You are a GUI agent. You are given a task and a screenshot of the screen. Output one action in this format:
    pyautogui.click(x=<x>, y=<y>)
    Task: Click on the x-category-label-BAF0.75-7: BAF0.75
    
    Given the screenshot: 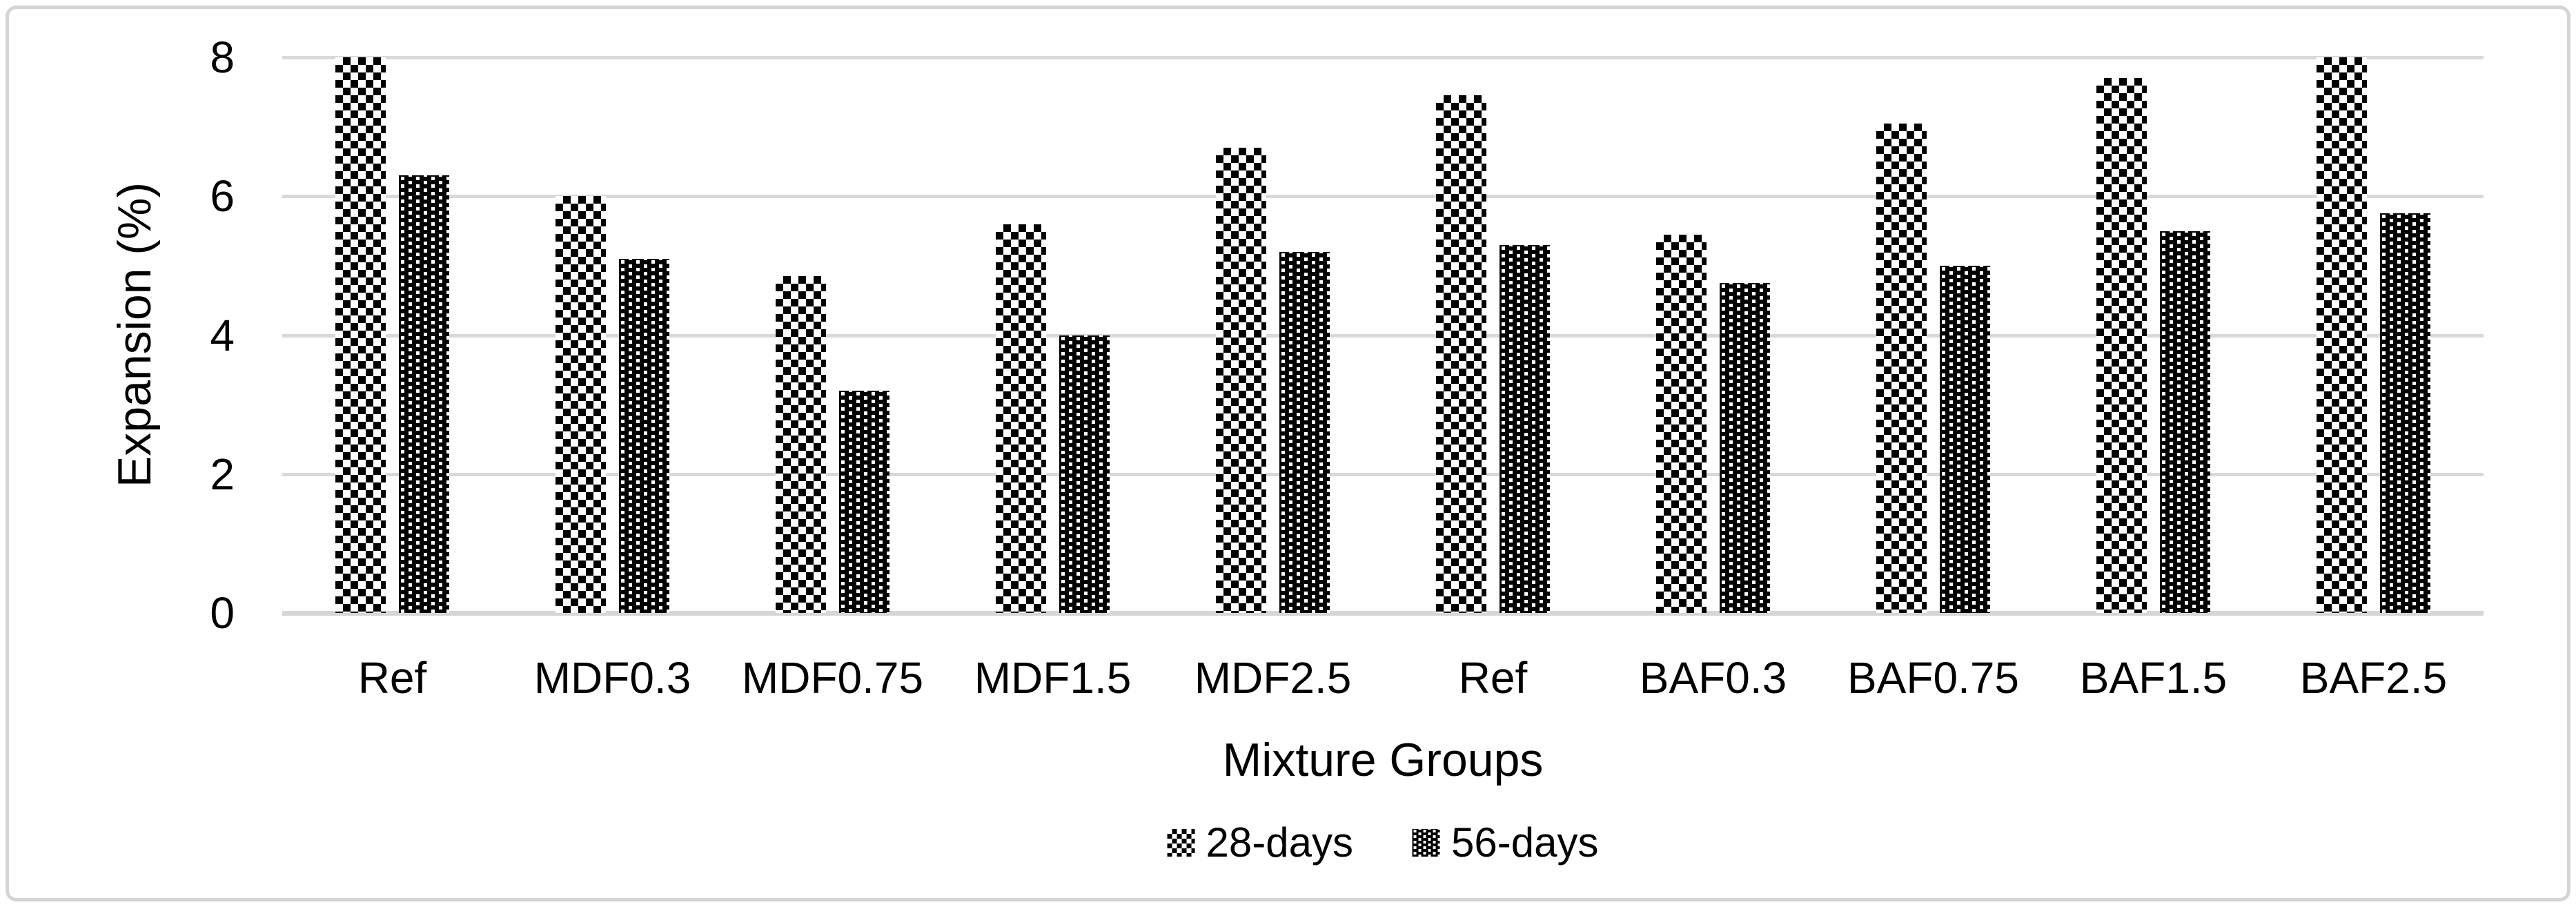 What is the action you would take?
    pyautogui.click(x=1933, y=678)
    